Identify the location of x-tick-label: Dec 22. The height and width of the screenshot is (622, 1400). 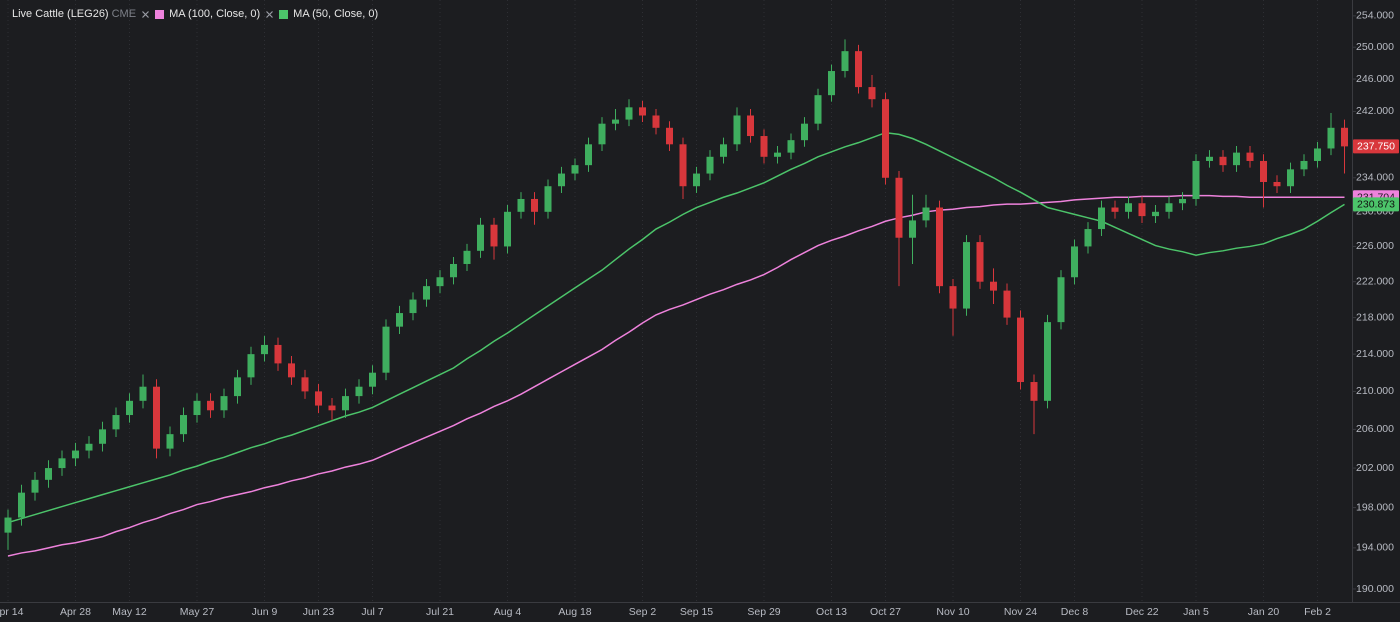
(1141, 612).